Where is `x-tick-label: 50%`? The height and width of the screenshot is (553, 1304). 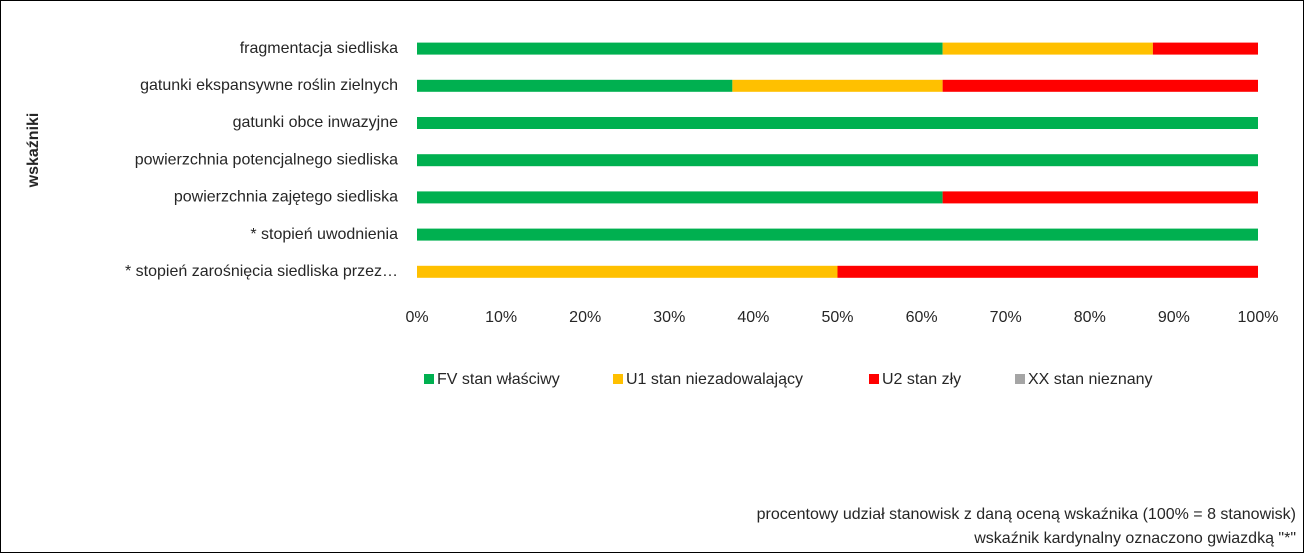
x-tick-label: 50% is located at coordinates (837, 317).